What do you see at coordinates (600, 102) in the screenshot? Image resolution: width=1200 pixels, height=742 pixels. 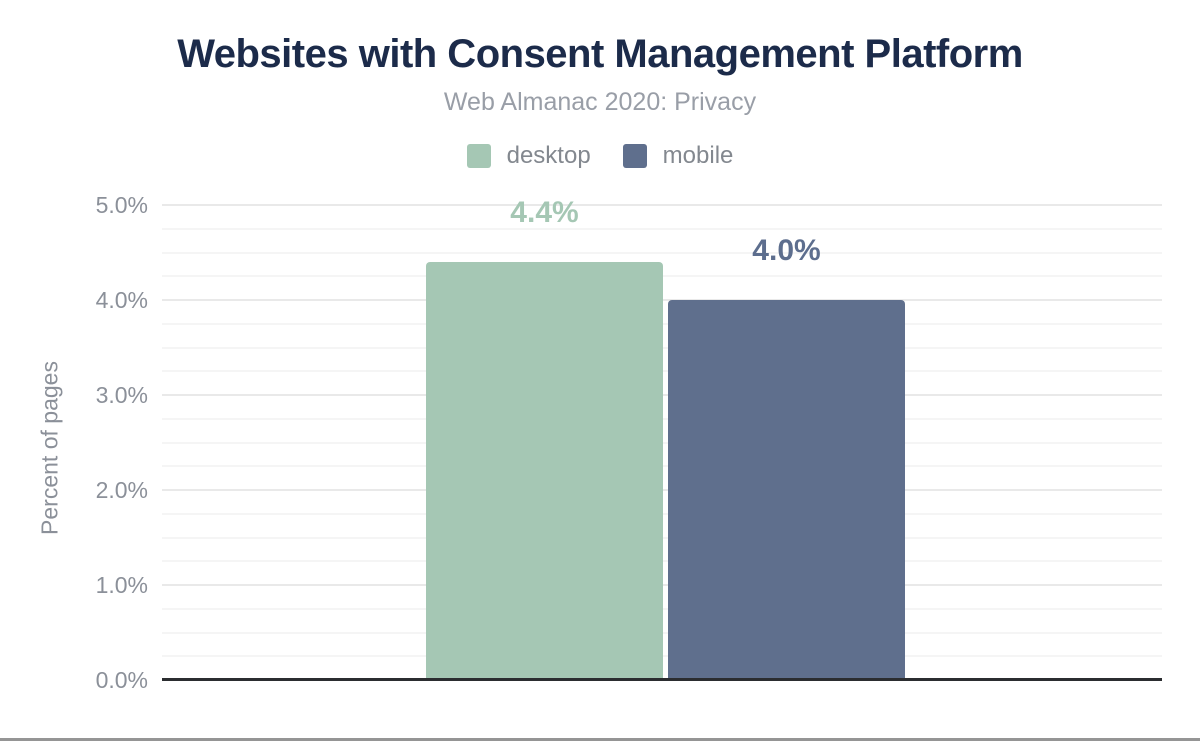 I see `chart-subtitle: Web Almanac 2020: Privacy` at bounding box center [600, 102].